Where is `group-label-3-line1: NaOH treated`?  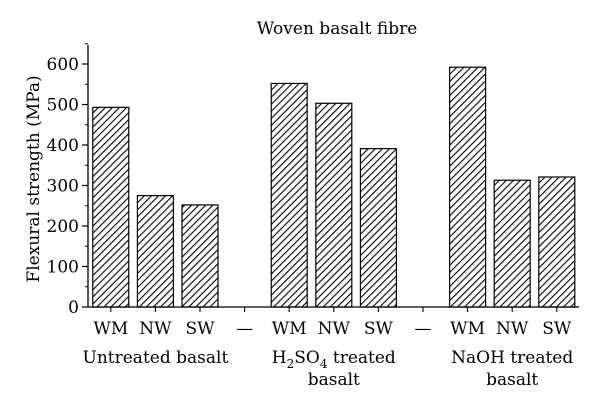
group-label-3-line1: NaOH treated is located at coordinates (512, 358).